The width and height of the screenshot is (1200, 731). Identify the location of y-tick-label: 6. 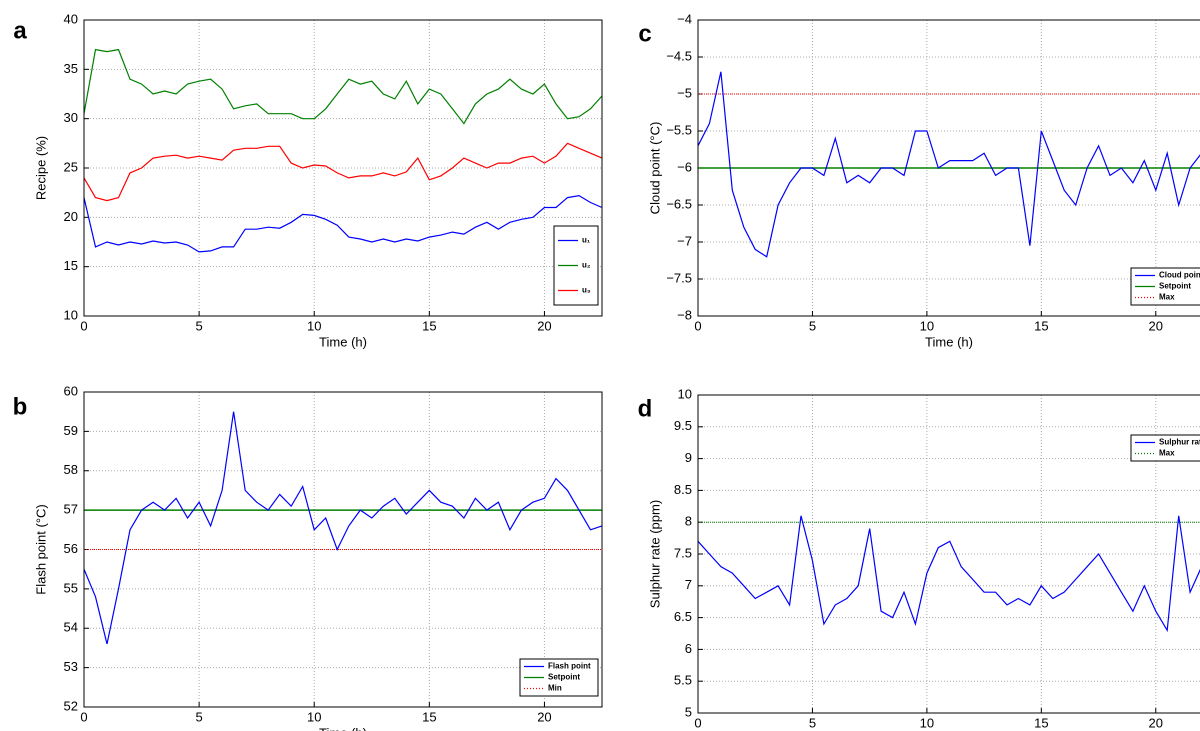
(688, 648).